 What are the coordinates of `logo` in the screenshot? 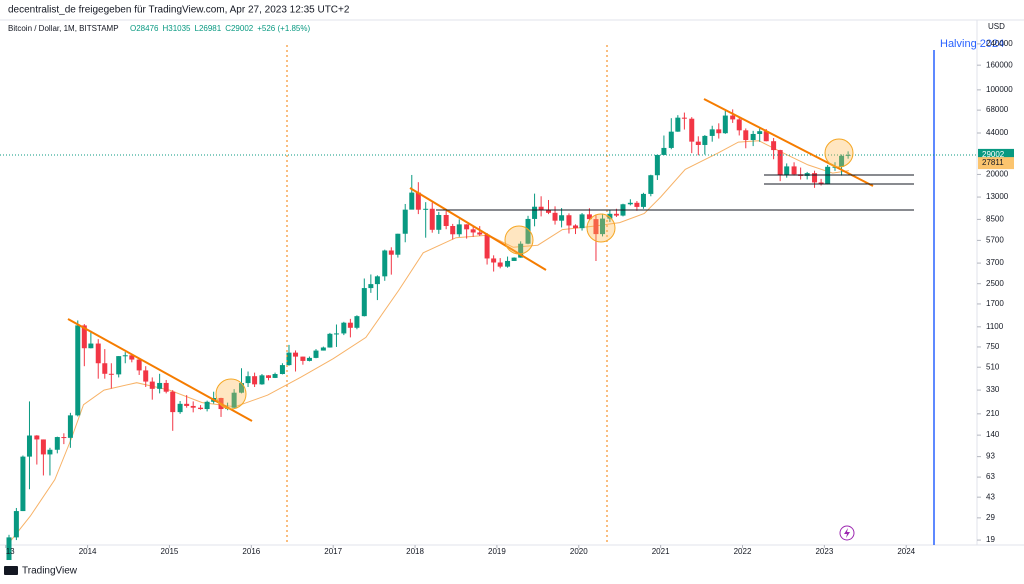 It's located at (11, 570).